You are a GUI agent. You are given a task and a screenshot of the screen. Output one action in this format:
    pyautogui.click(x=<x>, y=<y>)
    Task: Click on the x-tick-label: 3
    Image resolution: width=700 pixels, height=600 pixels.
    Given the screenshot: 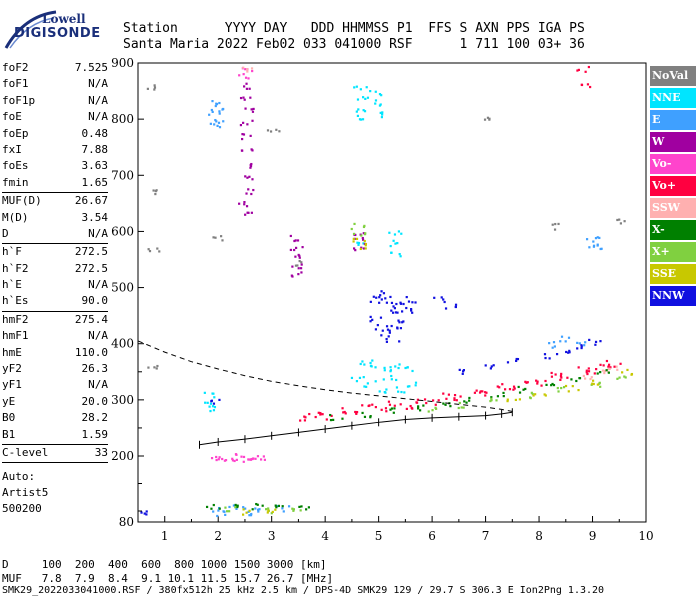 What is the action you would take?
    pyautogui.click(x=272, y=536)
    